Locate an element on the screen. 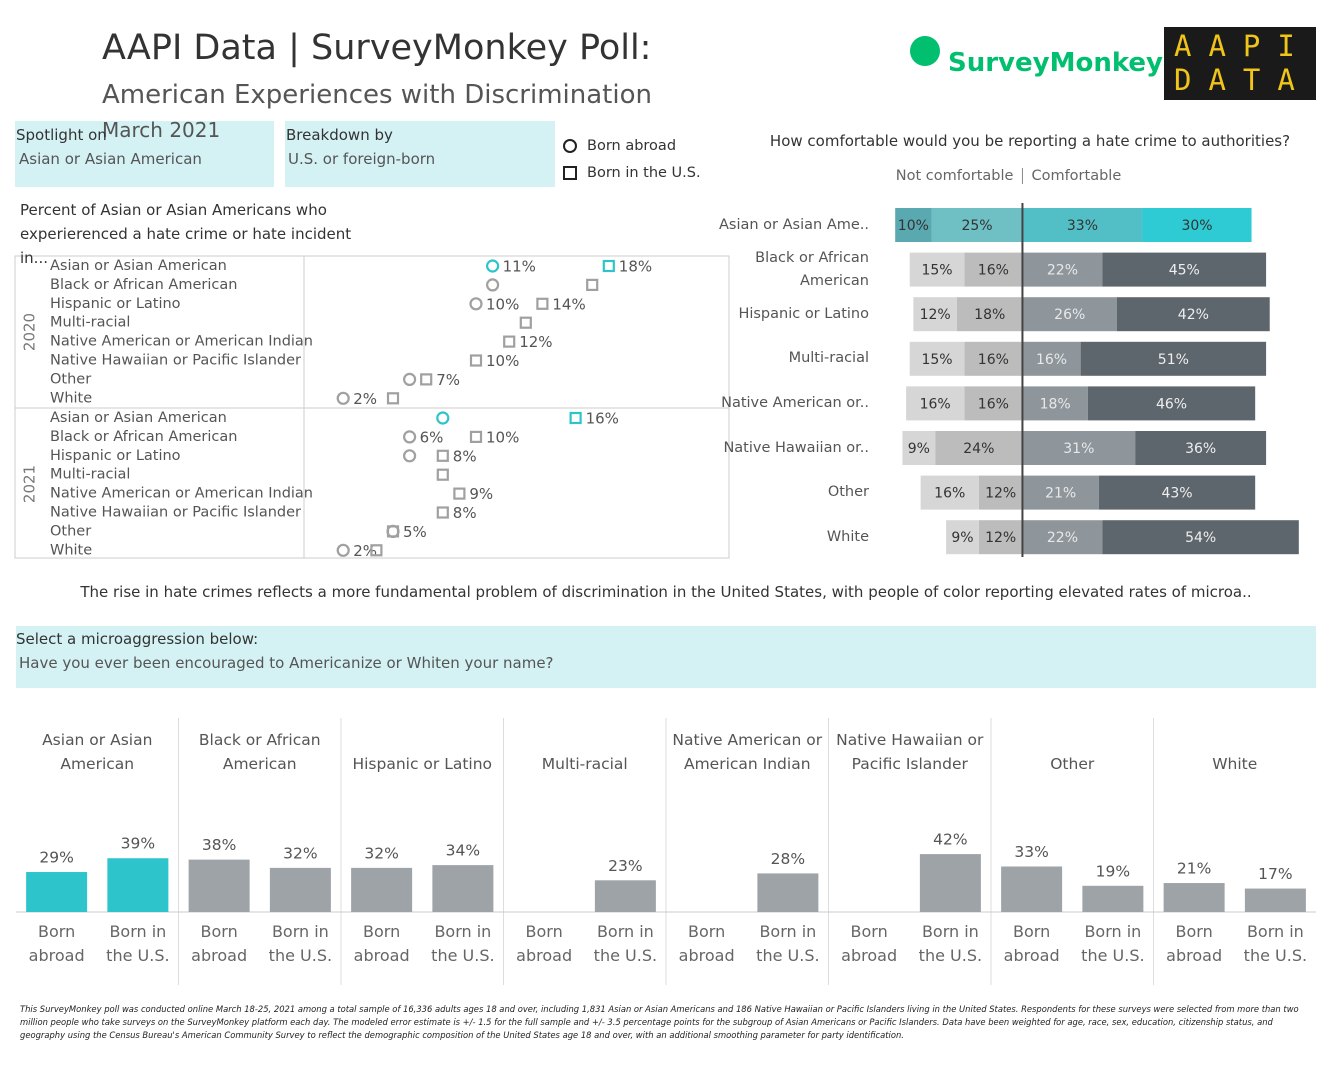  data-label: 32% is located at coordinates (300, 853).